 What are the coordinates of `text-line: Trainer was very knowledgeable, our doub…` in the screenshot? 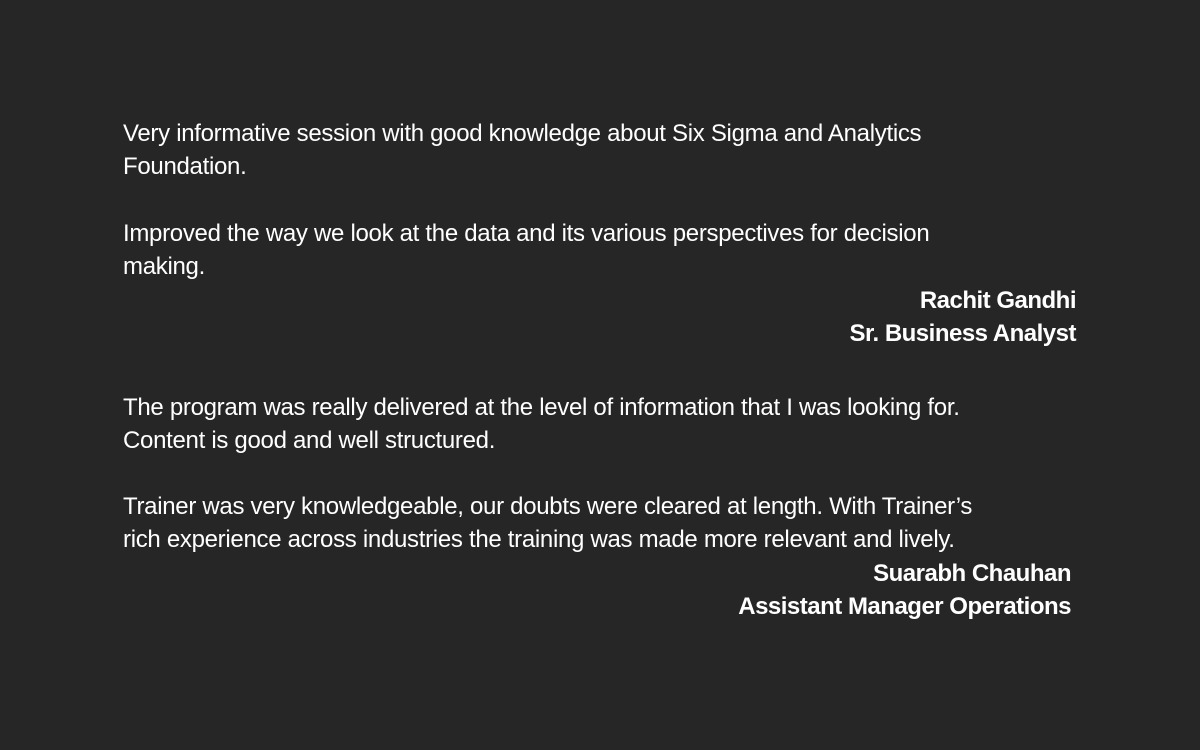 It's located at (548, 506).